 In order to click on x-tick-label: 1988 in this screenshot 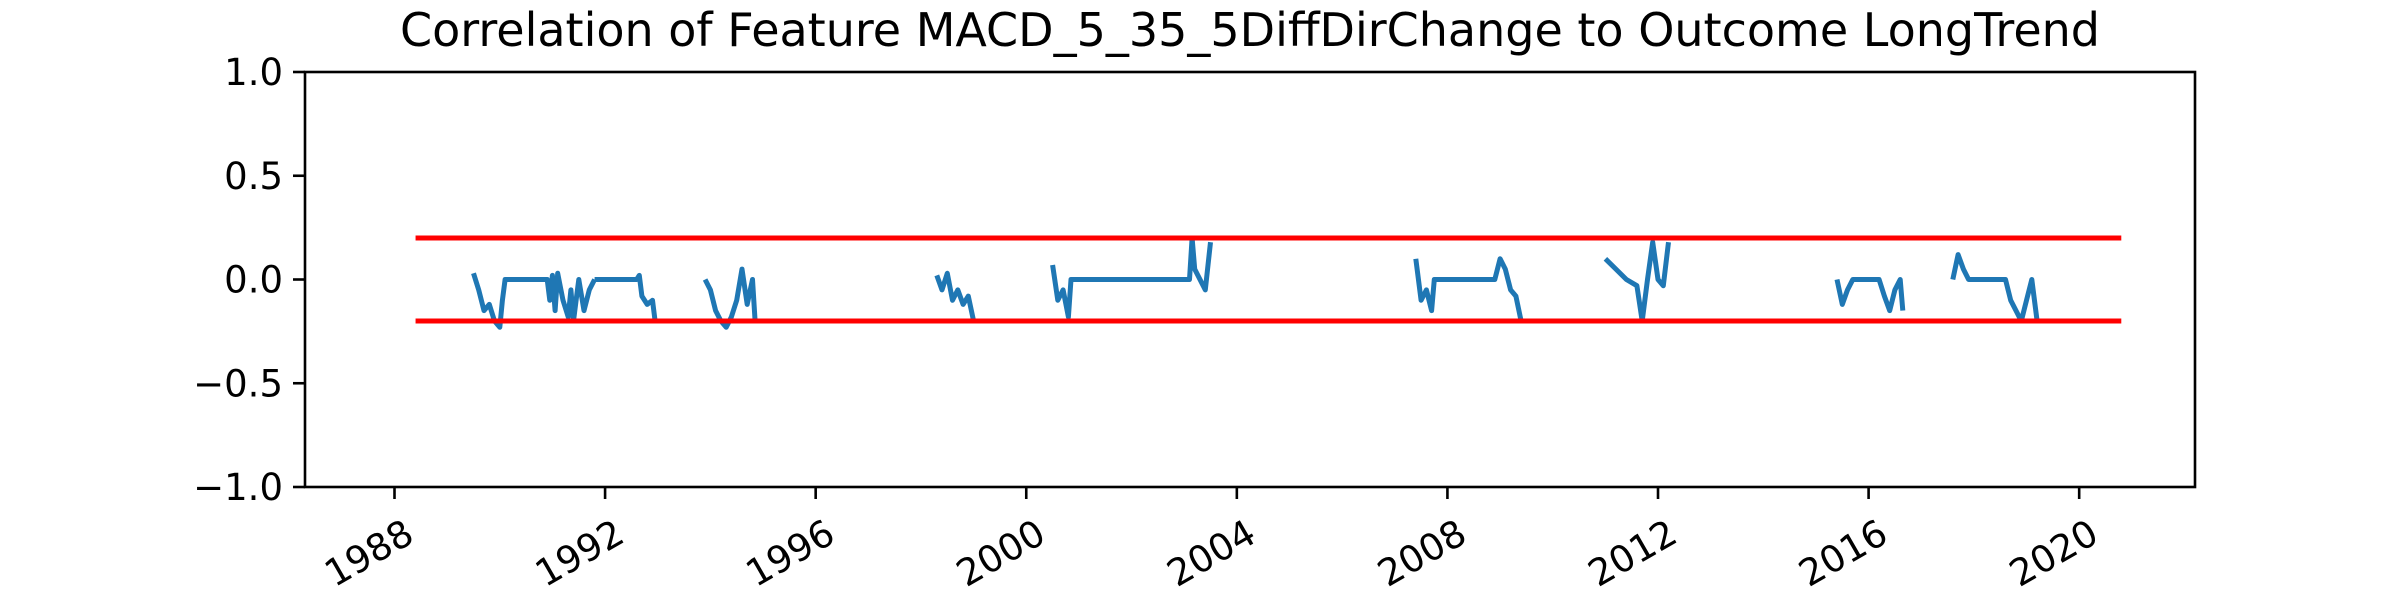, I will do `click(369, 553)`.